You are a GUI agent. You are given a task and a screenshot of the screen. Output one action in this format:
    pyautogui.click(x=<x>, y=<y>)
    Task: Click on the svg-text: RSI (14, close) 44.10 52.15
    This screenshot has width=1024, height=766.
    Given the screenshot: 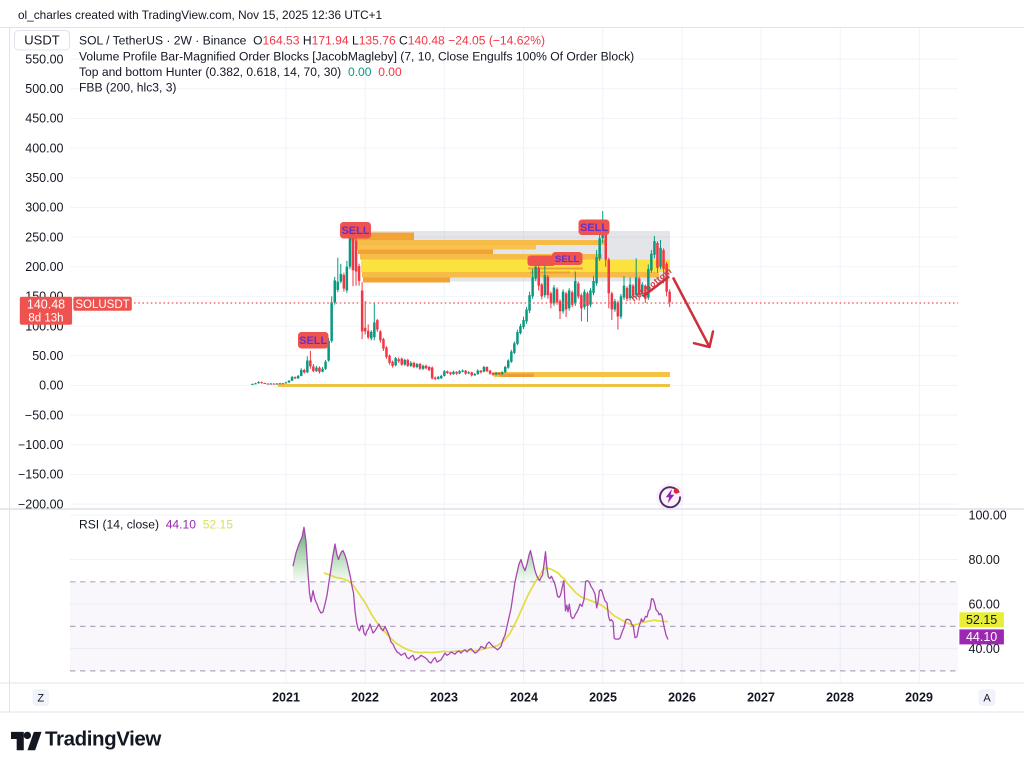 What is the action you would take?
    pyautogui.click(x=156, y=525)
    